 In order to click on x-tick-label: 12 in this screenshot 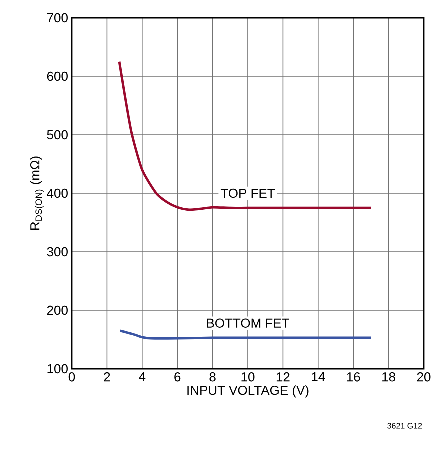, I will do `click(283, 377)`.